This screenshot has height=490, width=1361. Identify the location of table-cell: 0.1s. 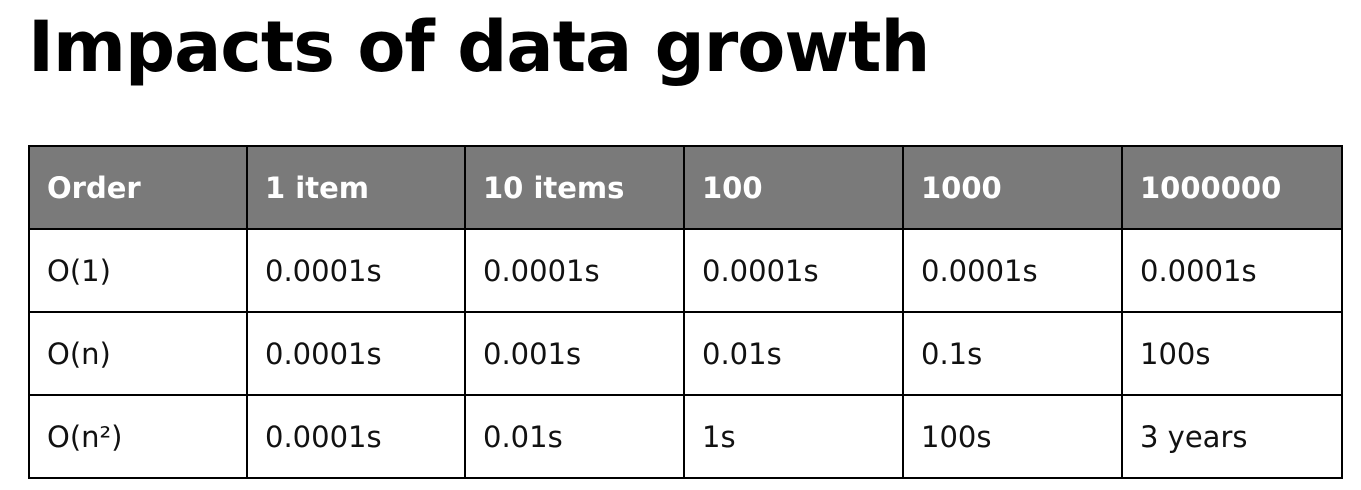
(1012, 353).